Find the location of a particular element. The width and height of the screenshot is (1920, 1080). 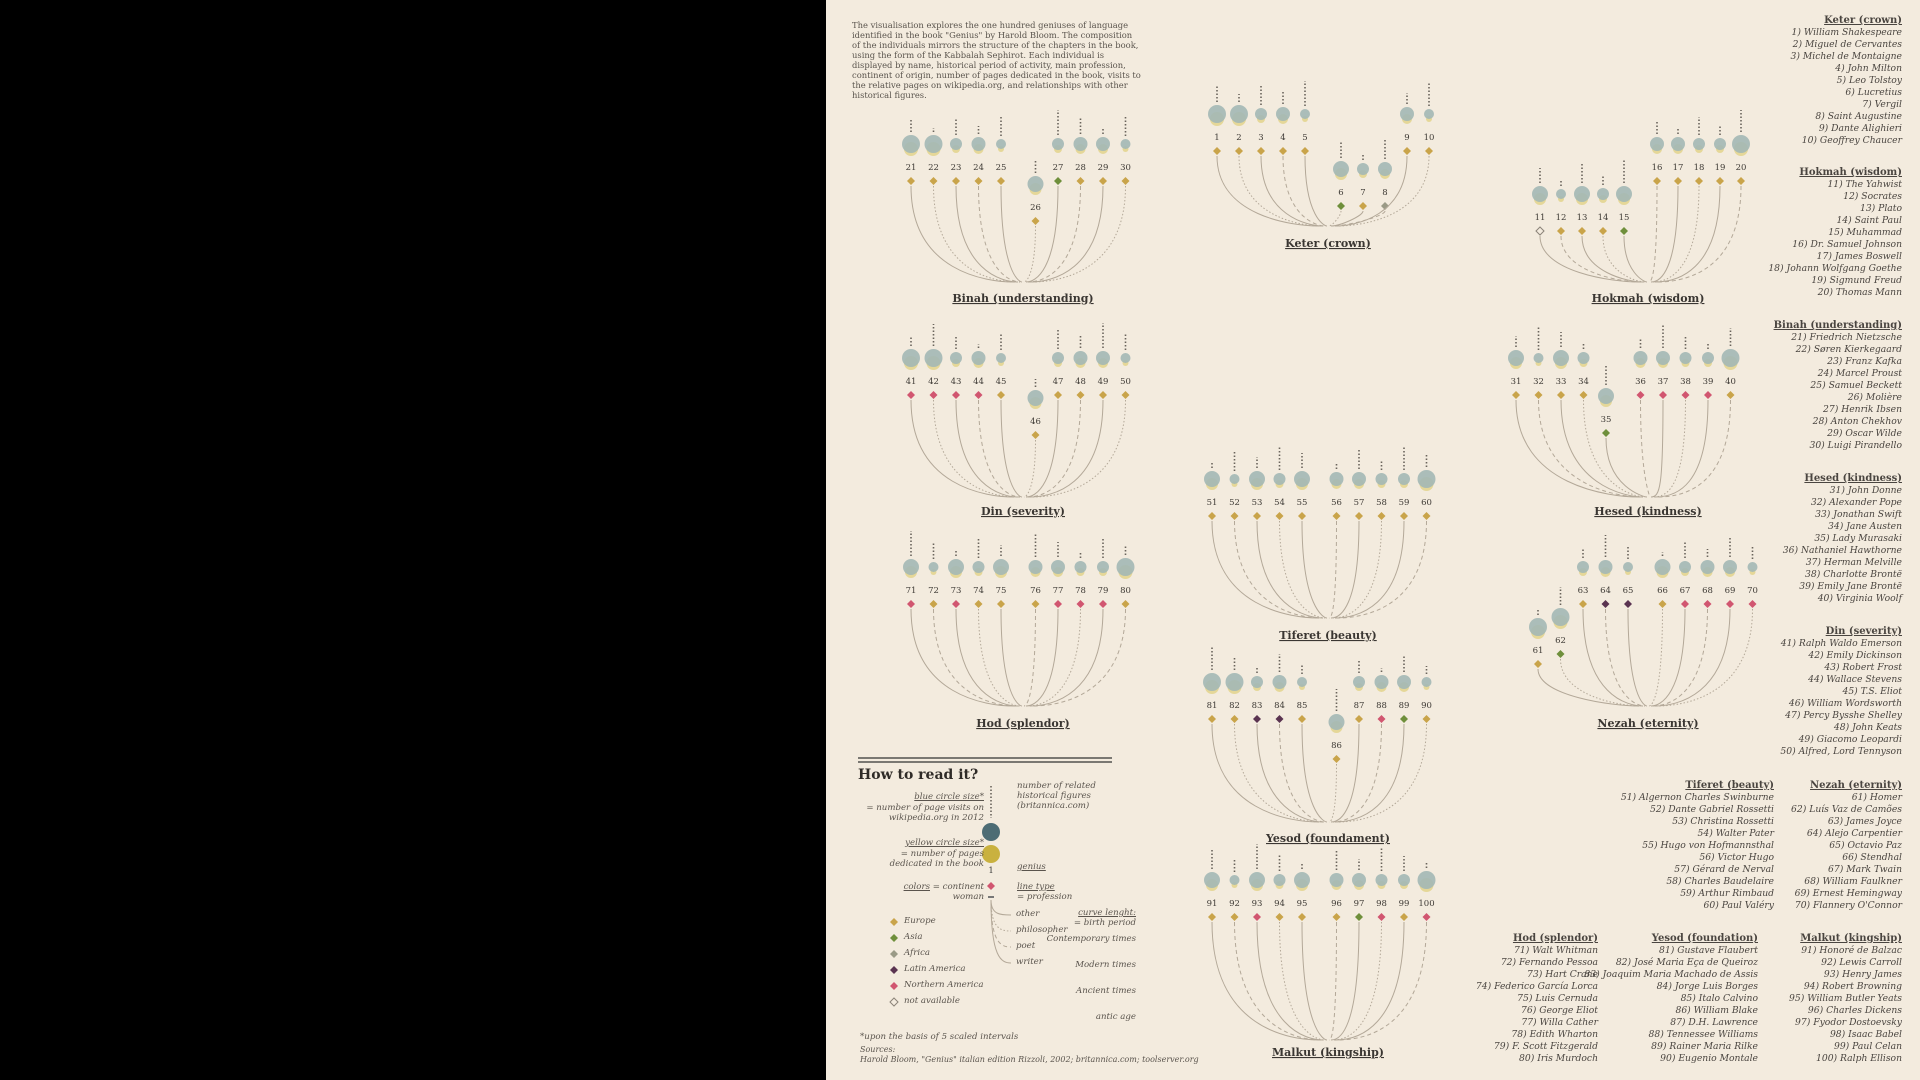

genius-number: 76 is located at coordinates (1035, 591).